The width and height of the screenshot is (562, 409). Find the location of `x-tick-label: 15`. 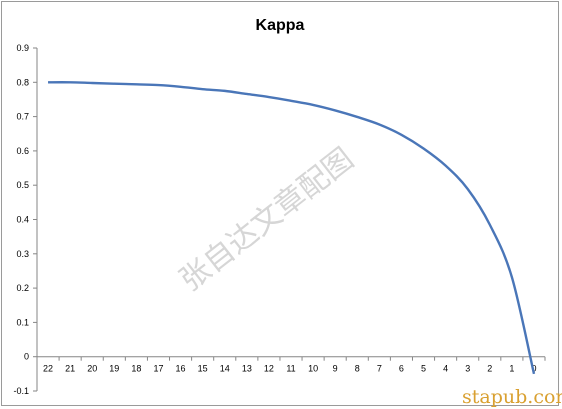

x-tick-label: 15 is located at coordinates (203, 369).